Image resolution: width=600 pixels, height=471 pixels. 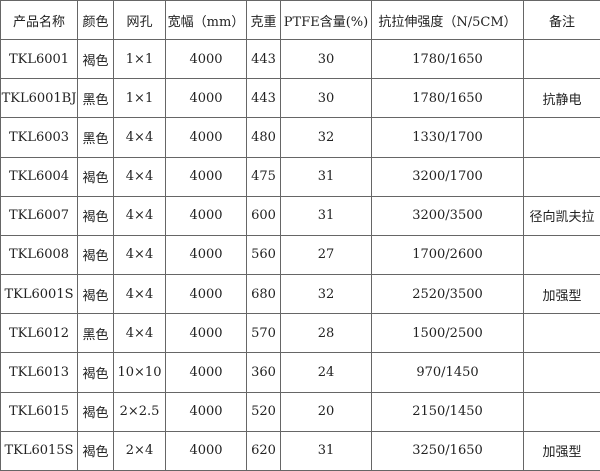 I want to click on table-cell: TKL6012, so click(x=39, y=333).